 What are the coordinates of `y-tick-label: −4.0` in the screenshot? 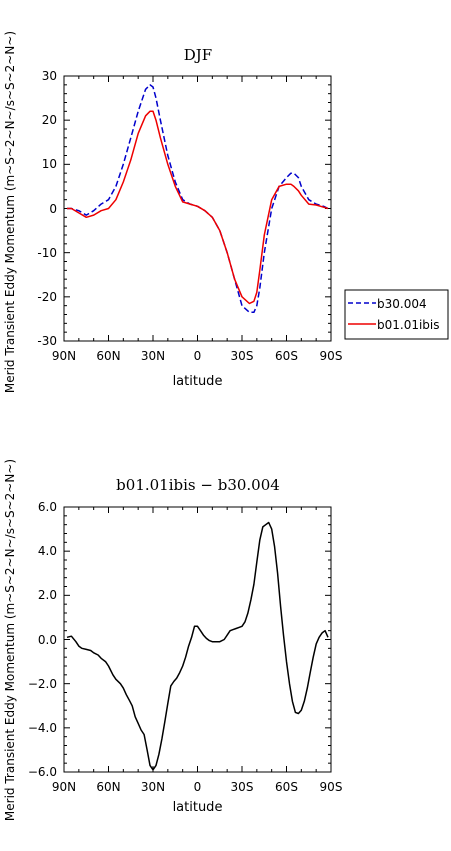 It's located at (42, 728).